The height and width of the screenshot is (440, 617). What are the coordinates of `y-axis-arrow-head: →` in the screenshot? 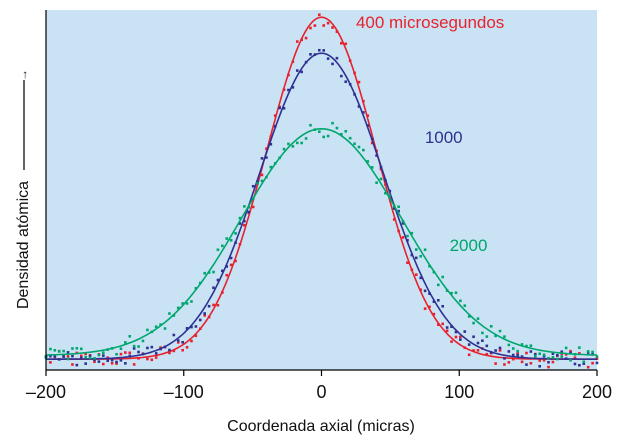 It's located at (23, 75).